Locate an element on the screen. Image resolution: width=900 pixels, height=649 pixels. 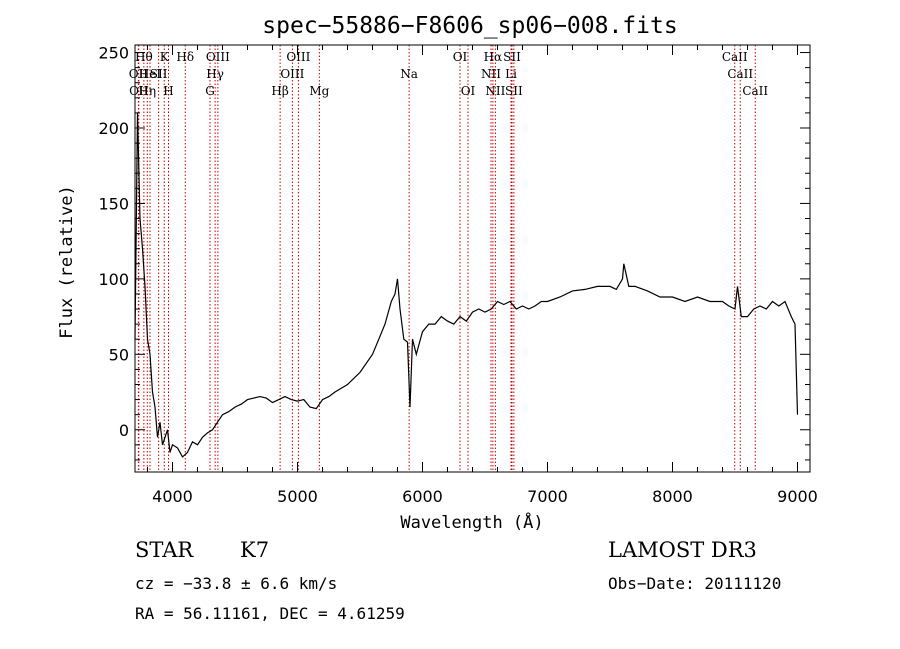
object-class: STAR is located at coordinates (164, 550).